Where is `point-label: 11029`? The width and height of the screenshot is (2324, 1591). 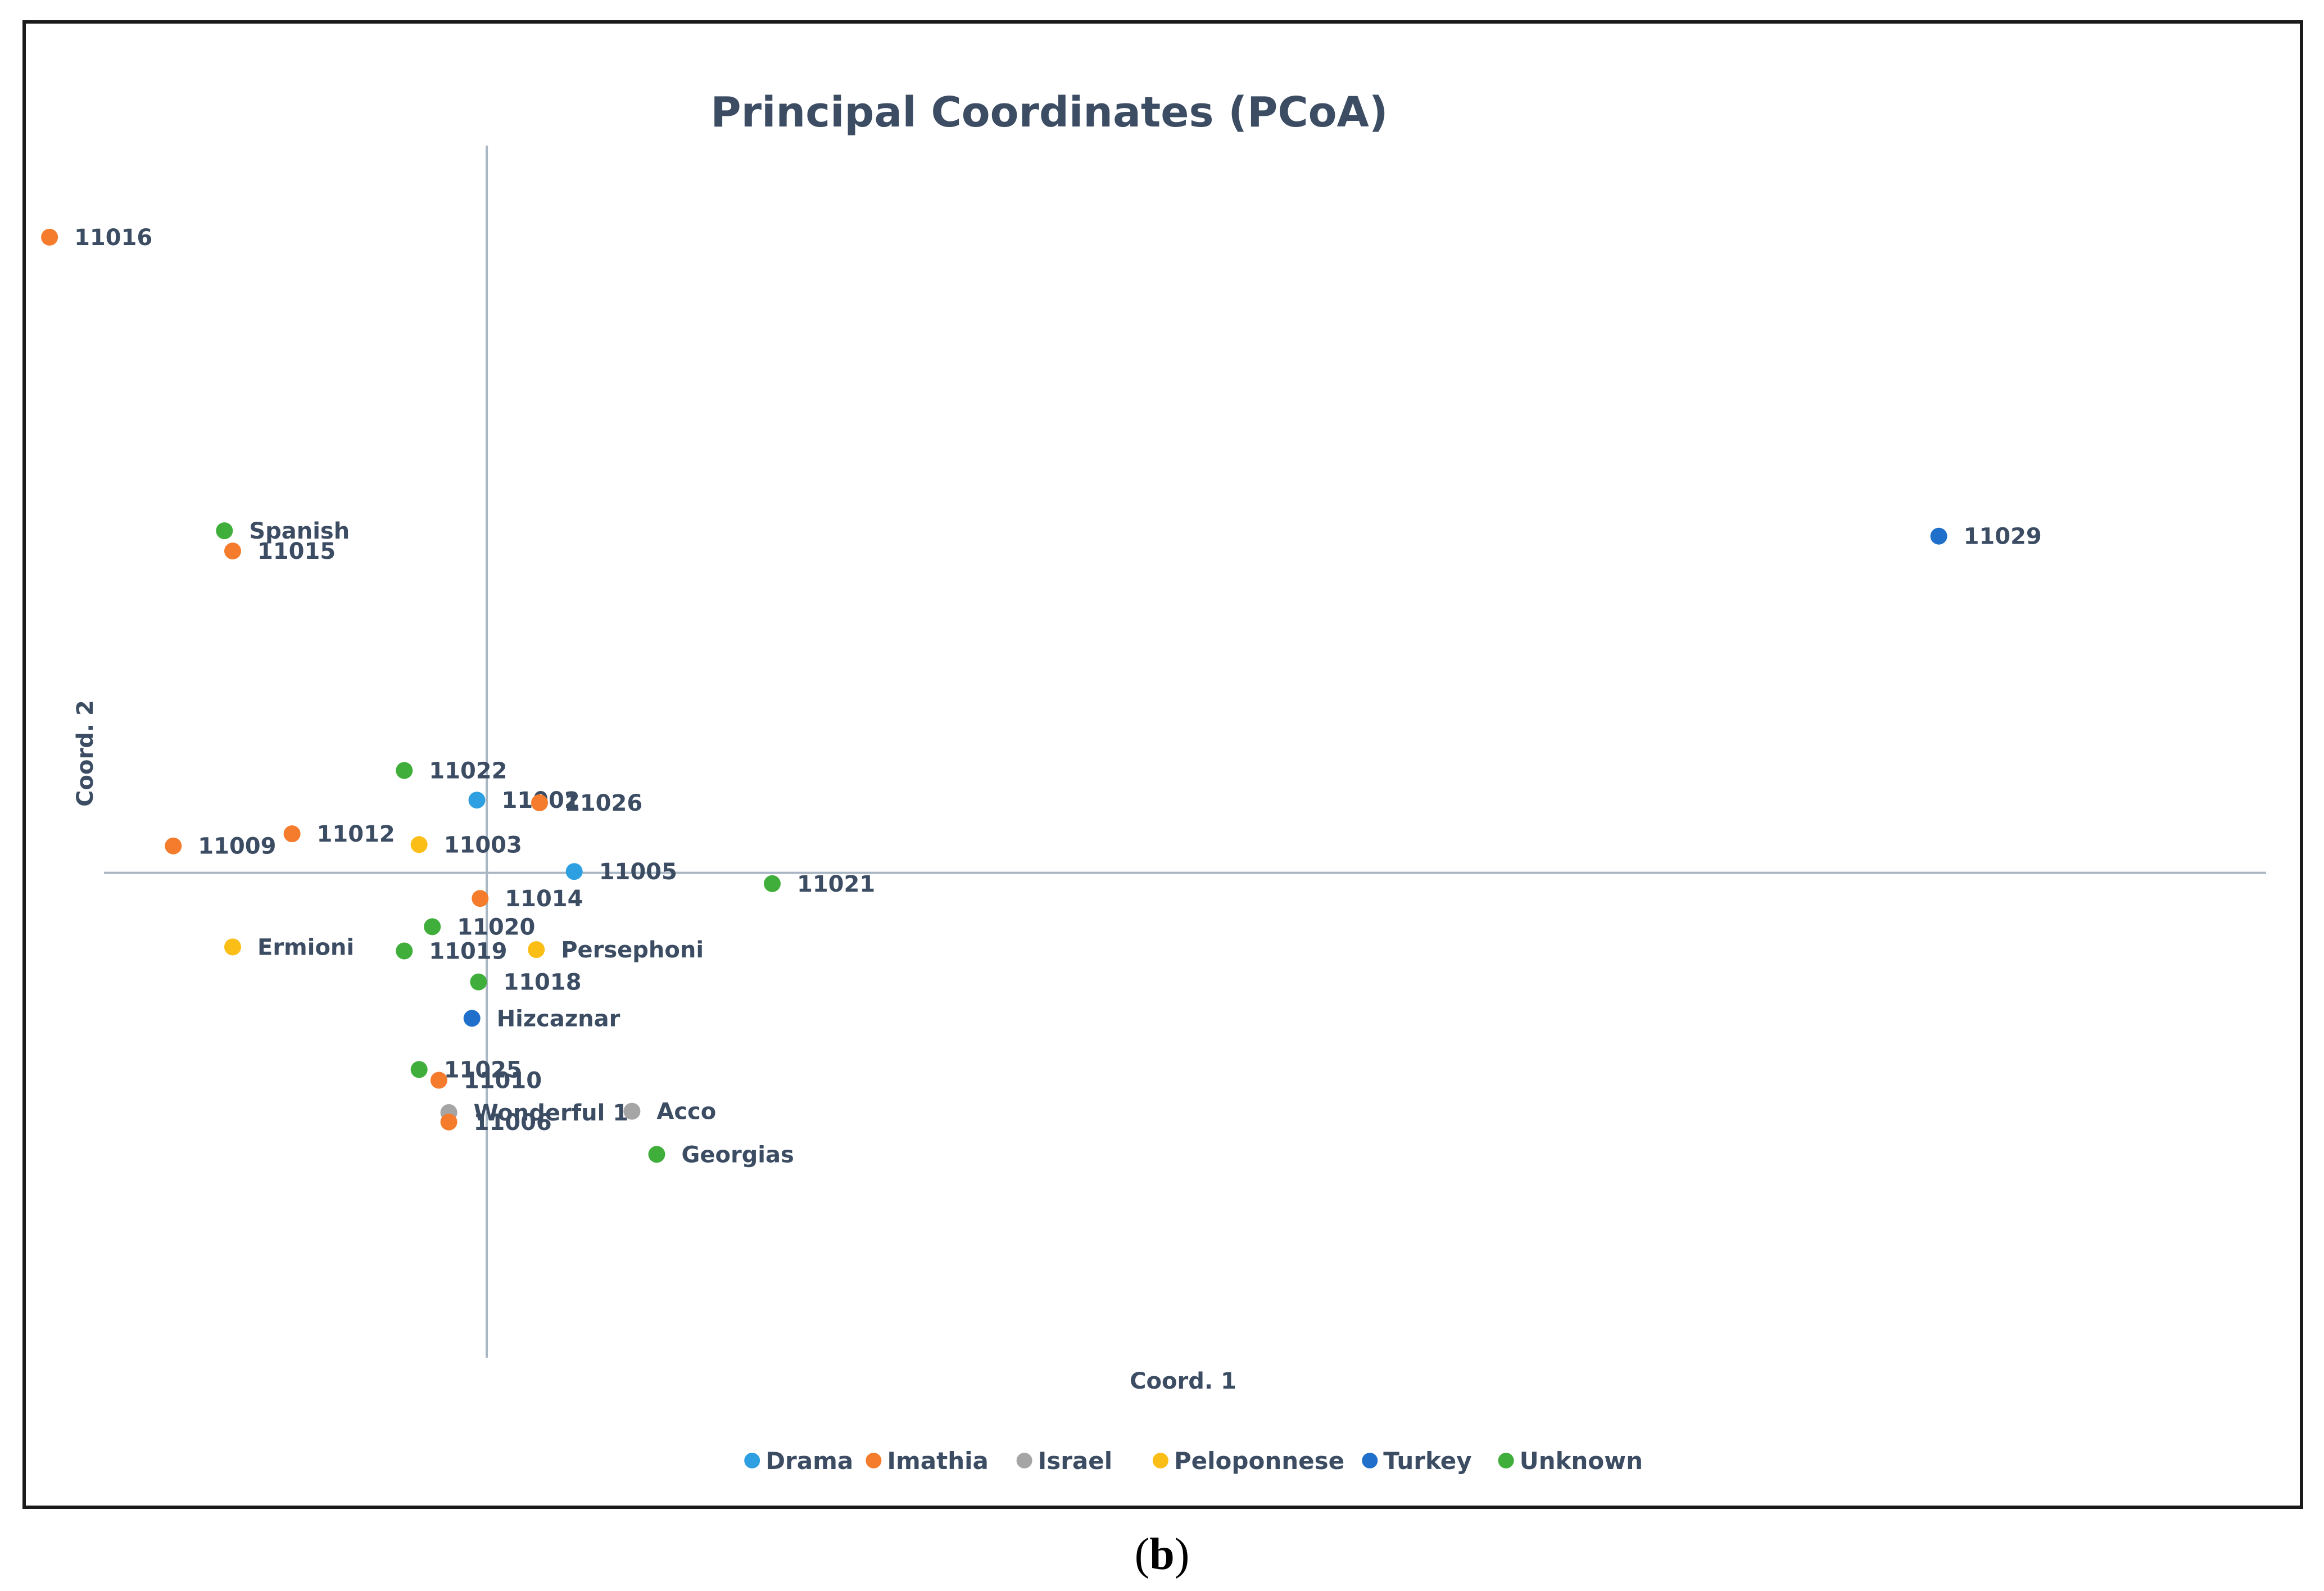 point-label: 11029 is located at coordinates (2003, 537).